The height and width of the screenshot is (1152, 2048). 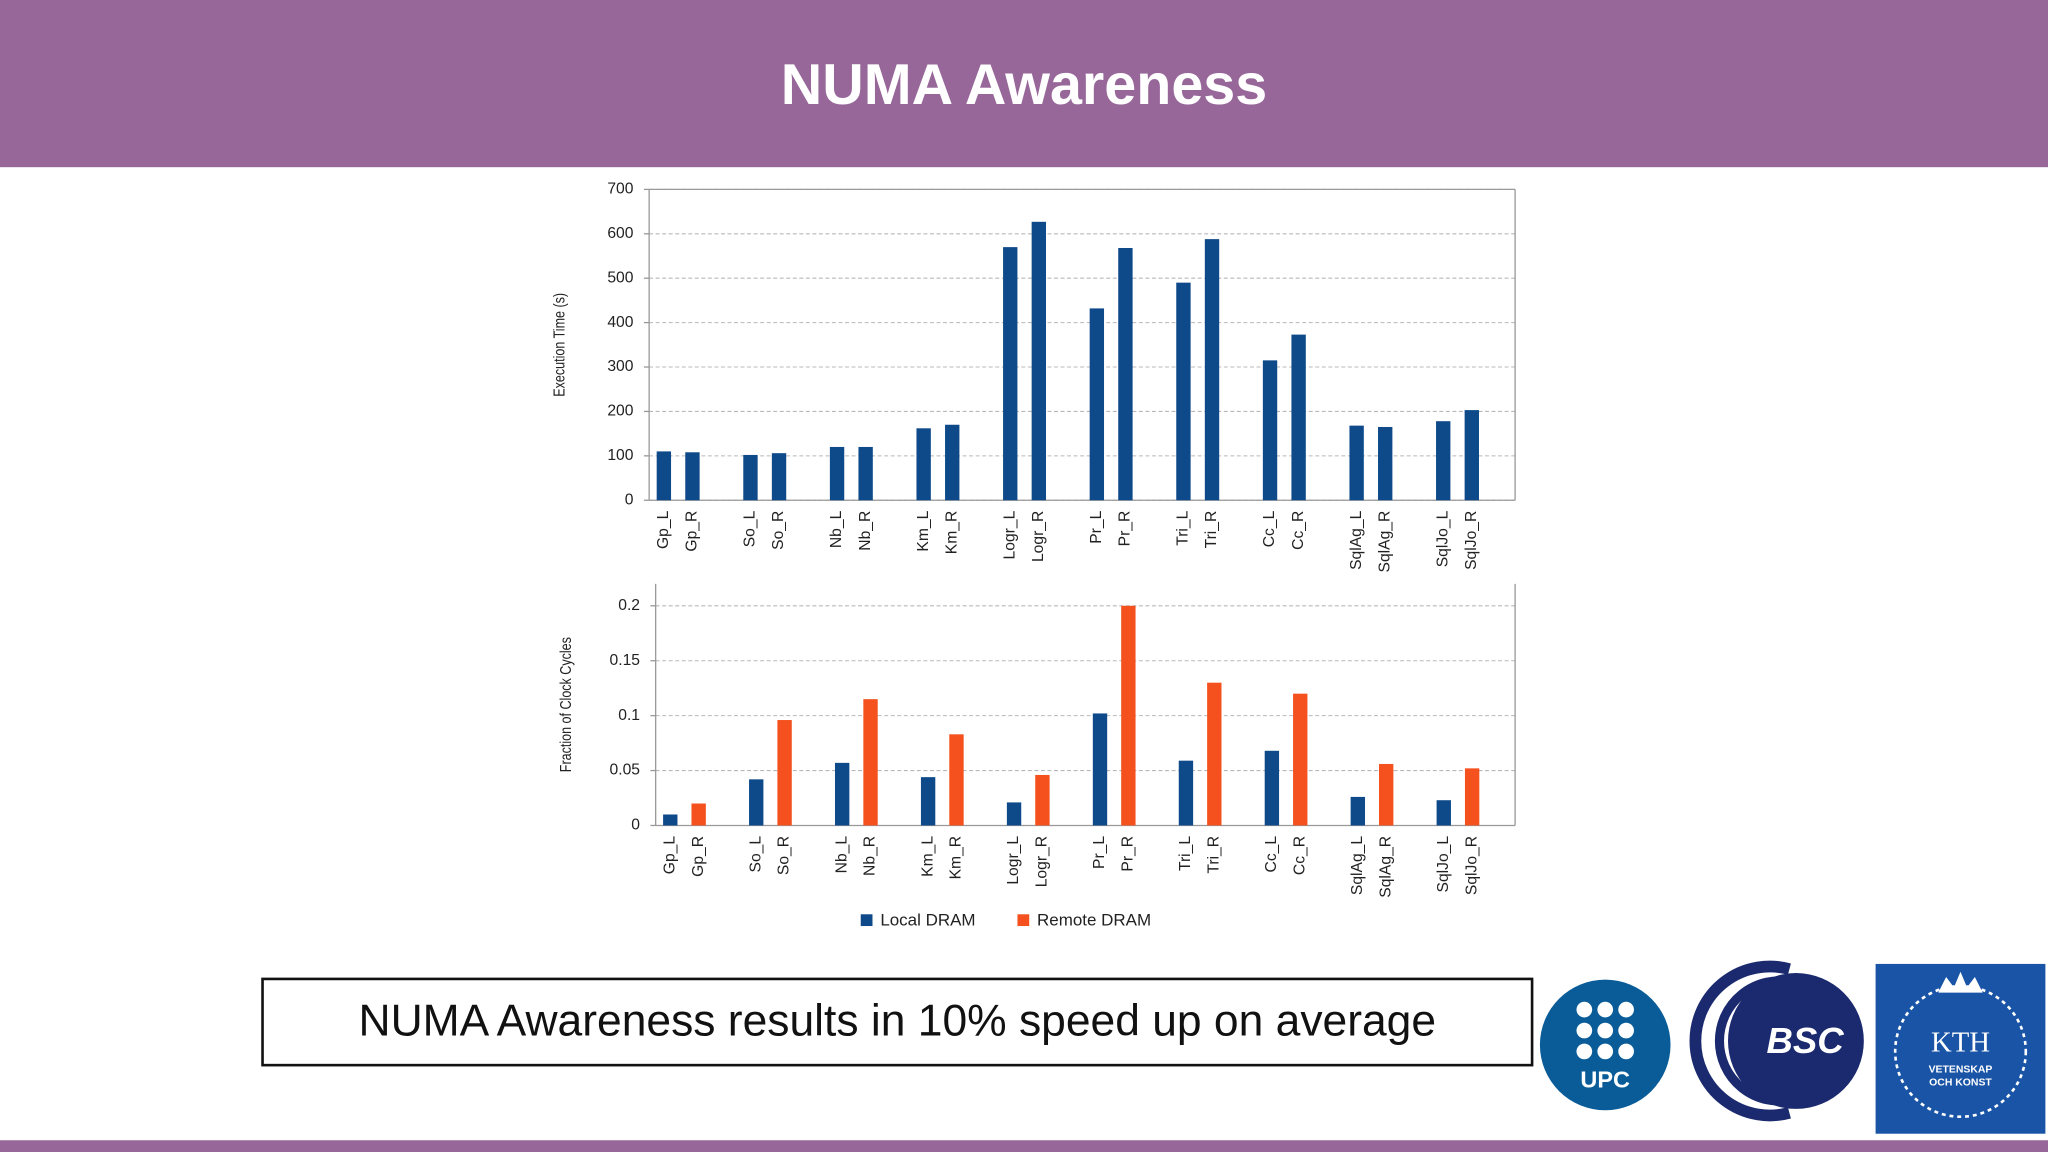 I want to click on bsc-circle, so click(x=1796, y=1041).